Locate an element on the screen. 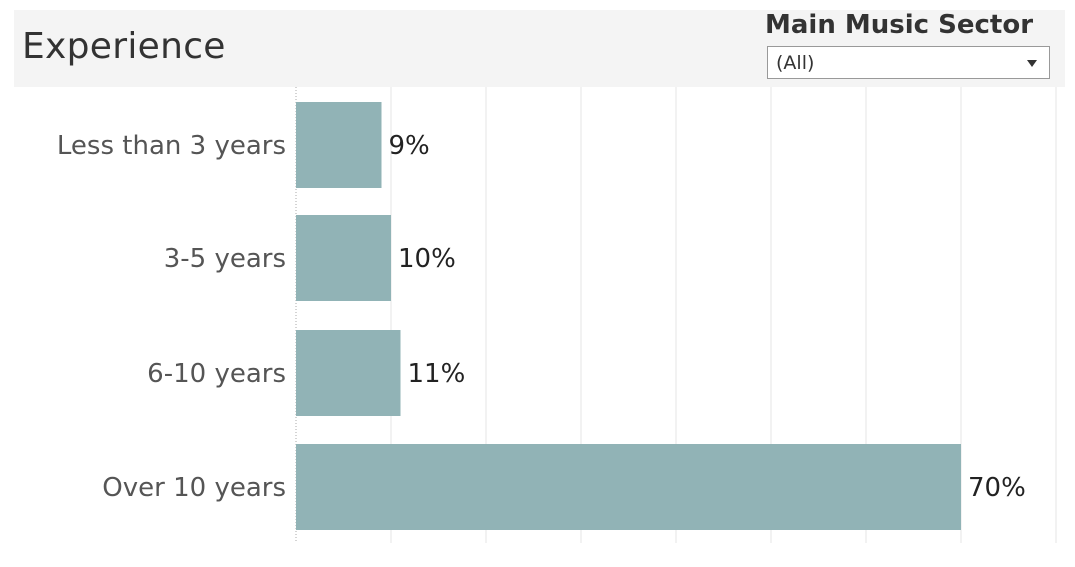 The width and height of the screenshot is (1075, 567). category-label: Less than 3 years is located at coordinates (171, 146).